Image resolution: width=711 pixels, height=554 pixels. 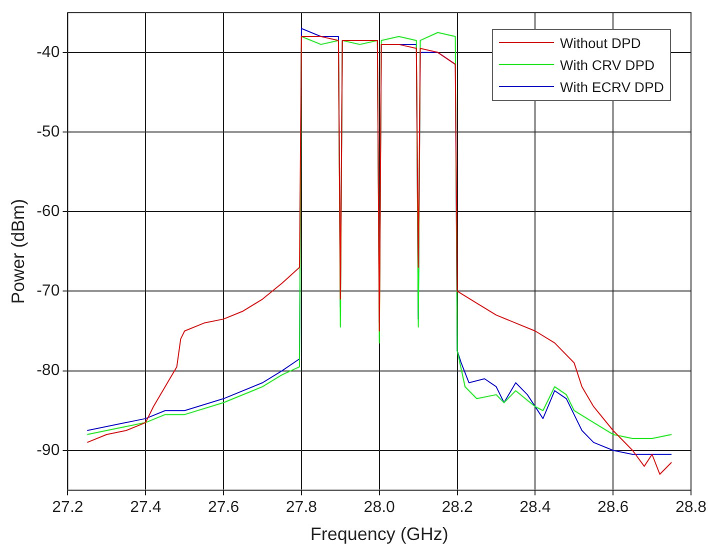 What do you see at coordinates (379, 534) in the screenshot?
I see `x-axis-title: Frequency (GHz)` at bounding box center [379, 534].